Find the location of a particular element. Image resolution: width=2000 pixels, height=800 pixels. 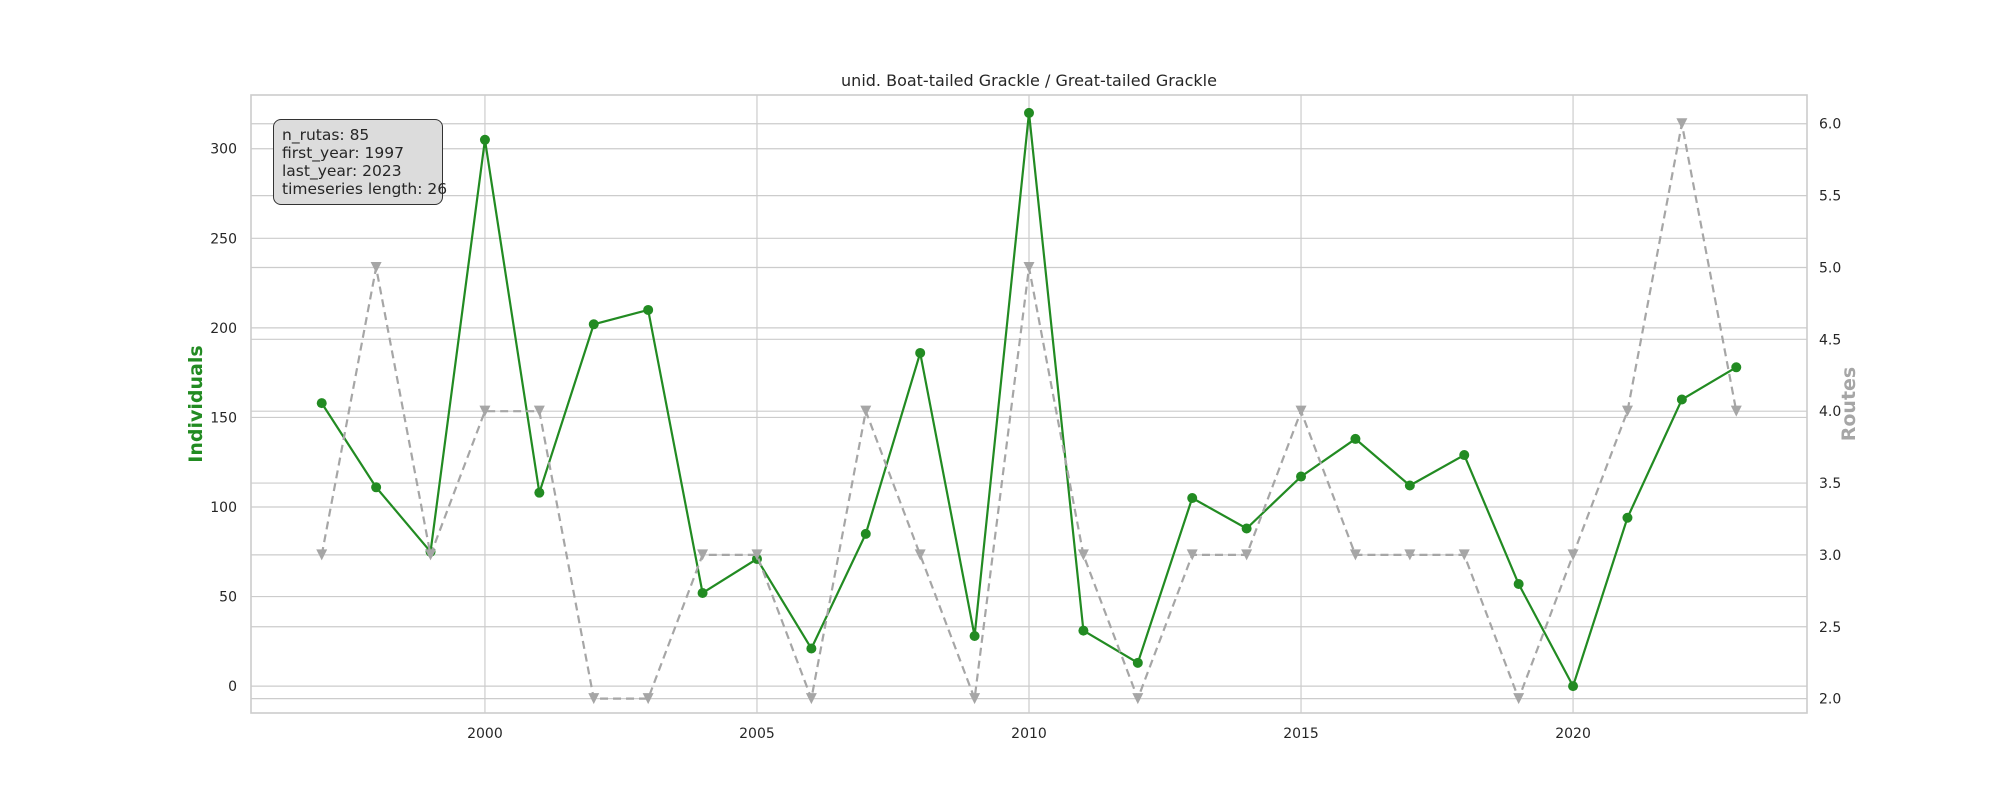

y2-tick-label: 6.0 is located at coordinates (1830, 125).